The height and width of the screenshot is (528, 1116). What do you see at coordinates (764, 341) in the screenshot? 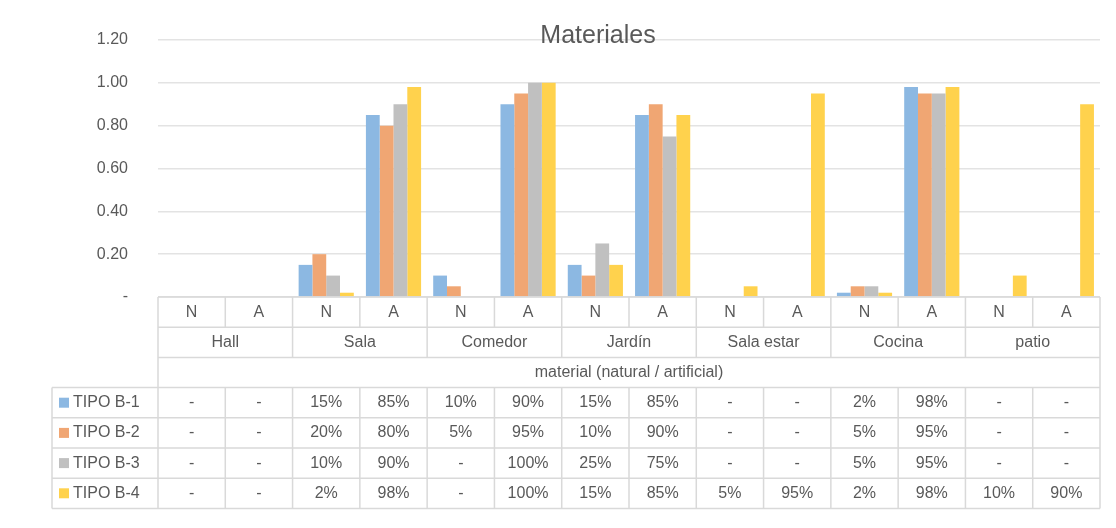
I see `text: Sala estar` at bounding box center [764, 341].